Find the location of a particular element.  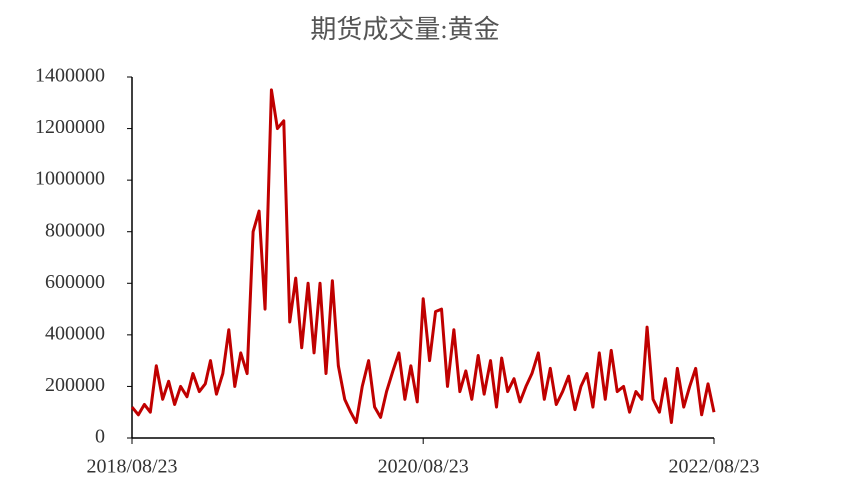

y-tick-label: 0 is located at coordinates (100, 437).